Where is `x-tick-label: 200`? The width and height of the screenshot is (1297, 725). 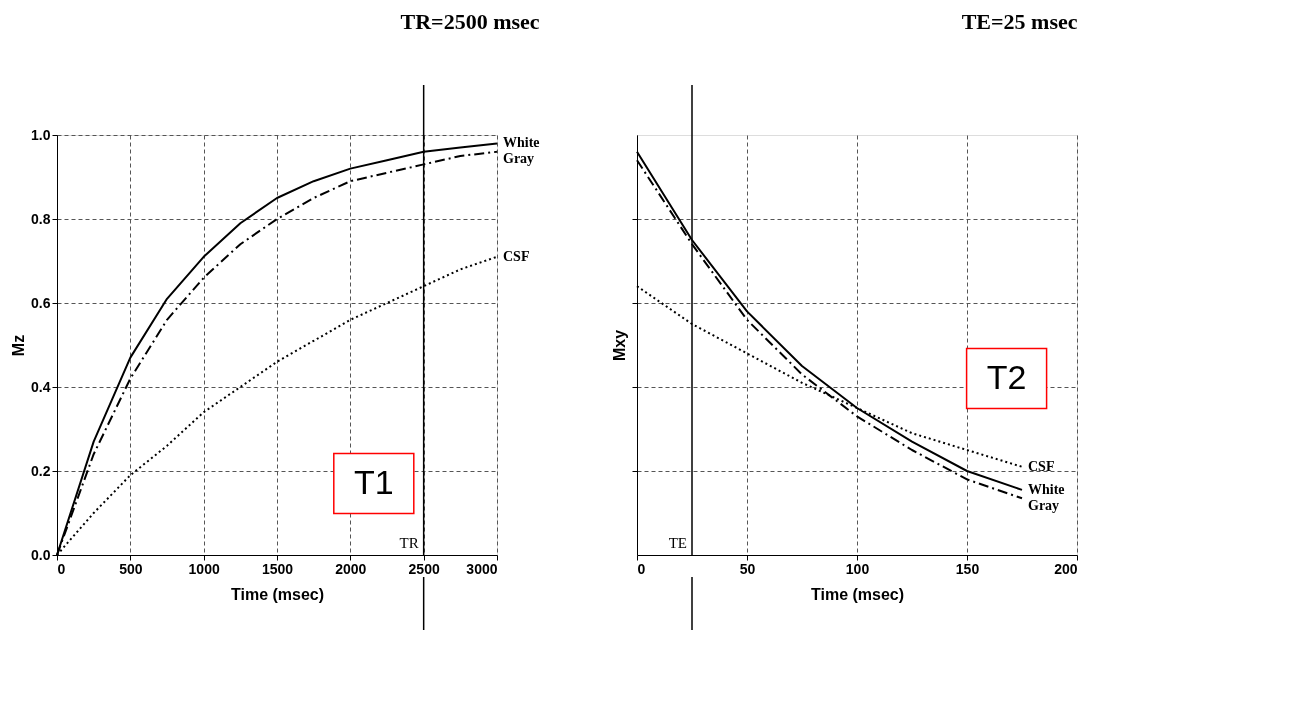
x-tick-label: 200 is located at coordinates (1066, 568).